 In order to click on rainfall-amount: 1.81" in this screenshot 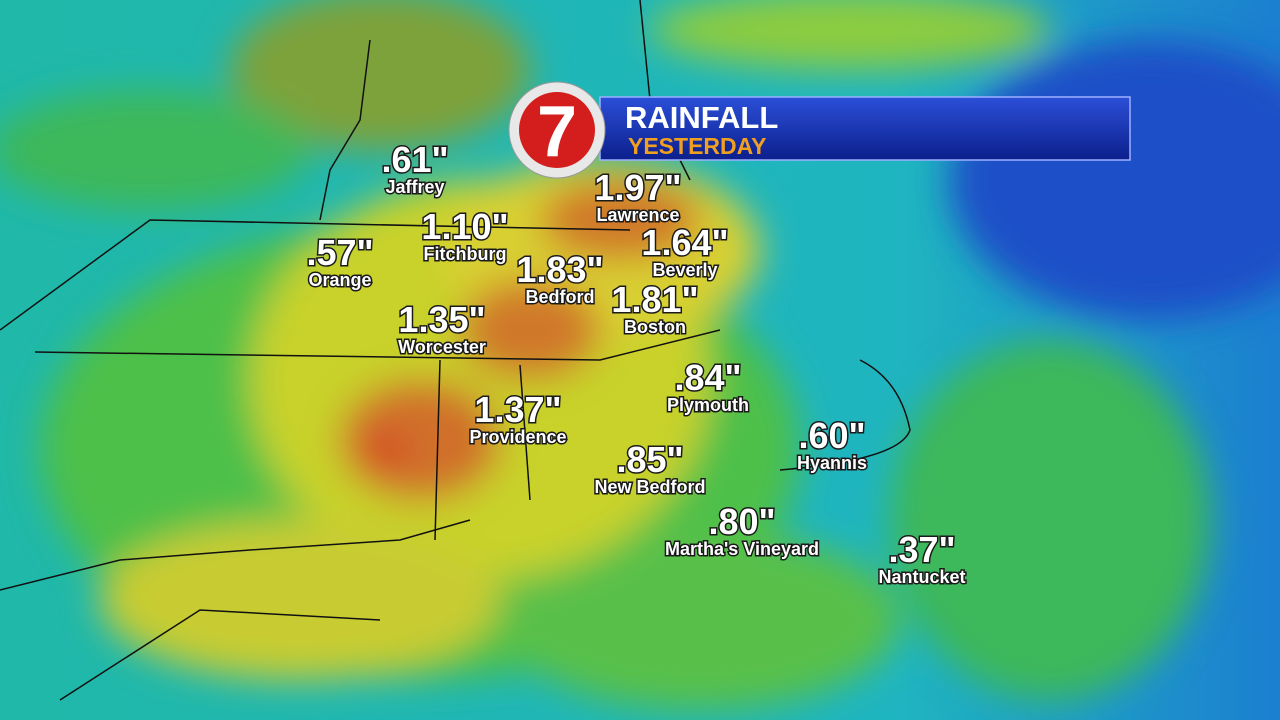, I will do `click(654, 299)`.